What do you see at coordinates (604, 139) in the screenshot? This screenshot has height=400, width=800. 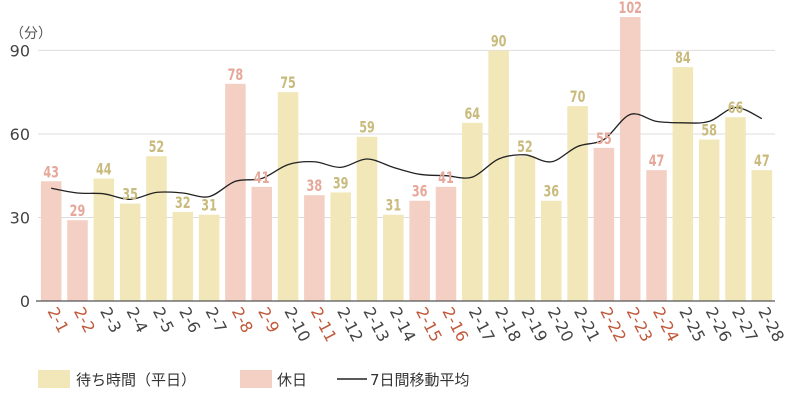 I see `bar-value-label: 55` at bounding box center [604, 139].